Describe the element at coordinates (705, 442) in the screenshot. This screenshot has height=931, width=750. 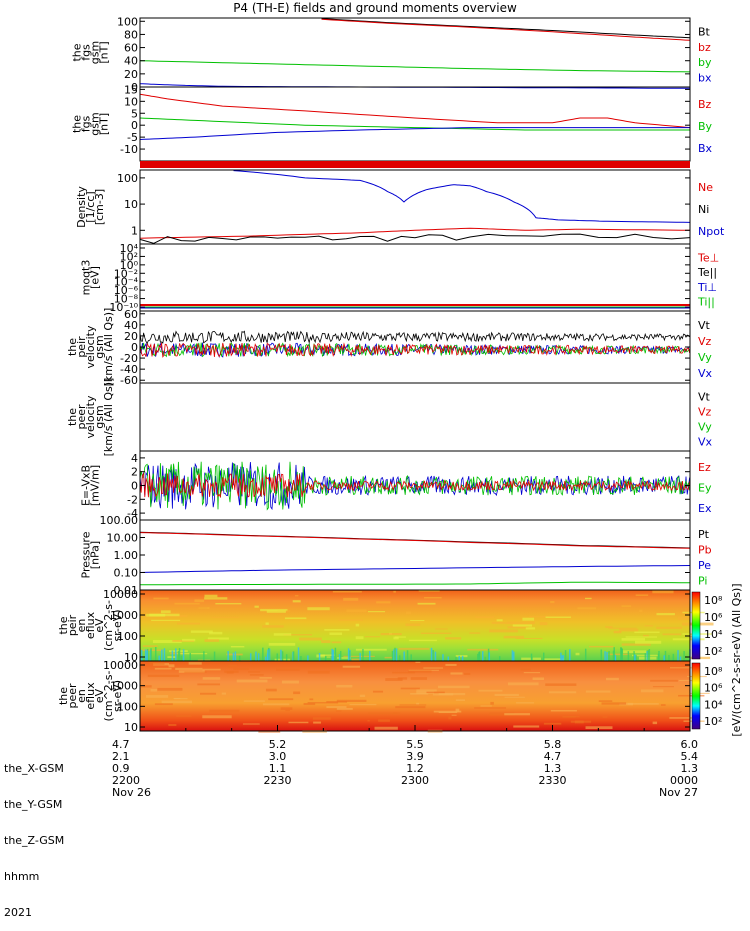
I see `legend-vx: Vx` at that location.